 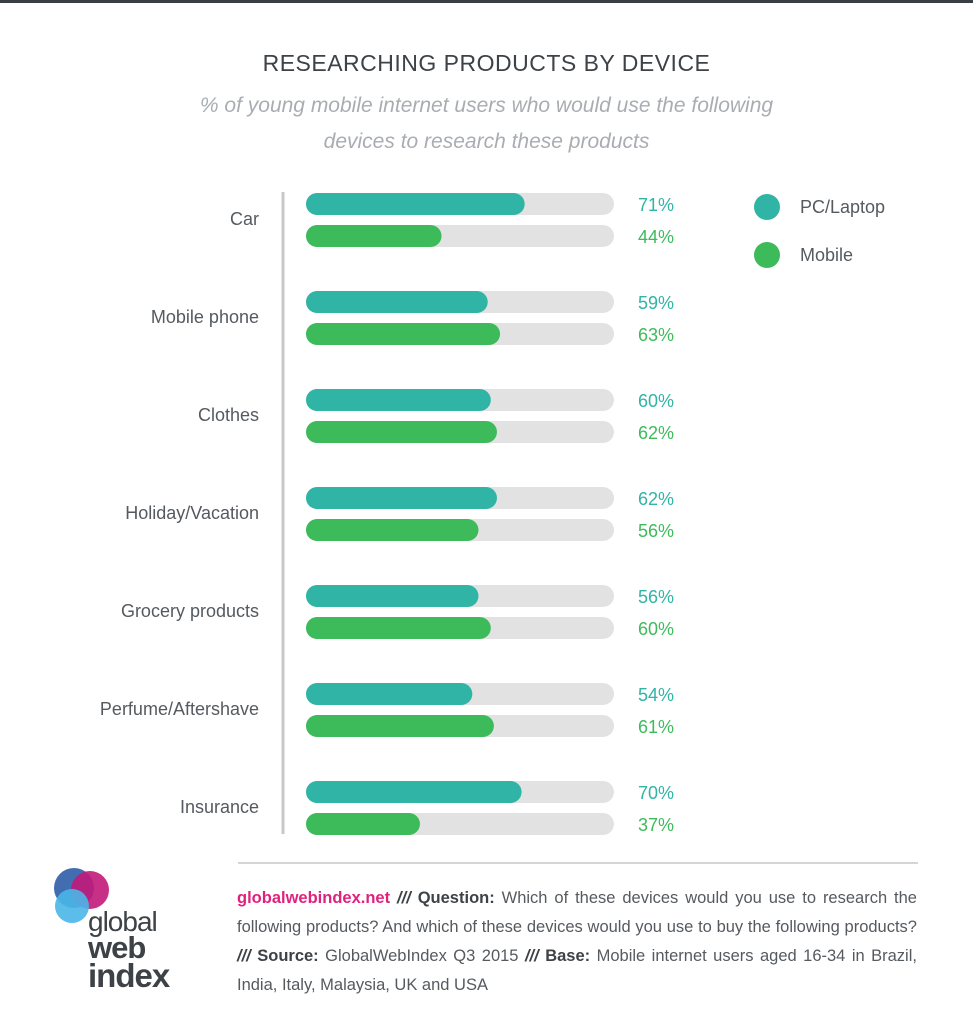 What do you see at coordinates (656, 303) in the screenshot?
I see `data-label: 59%` at bounding box center [656, 303].